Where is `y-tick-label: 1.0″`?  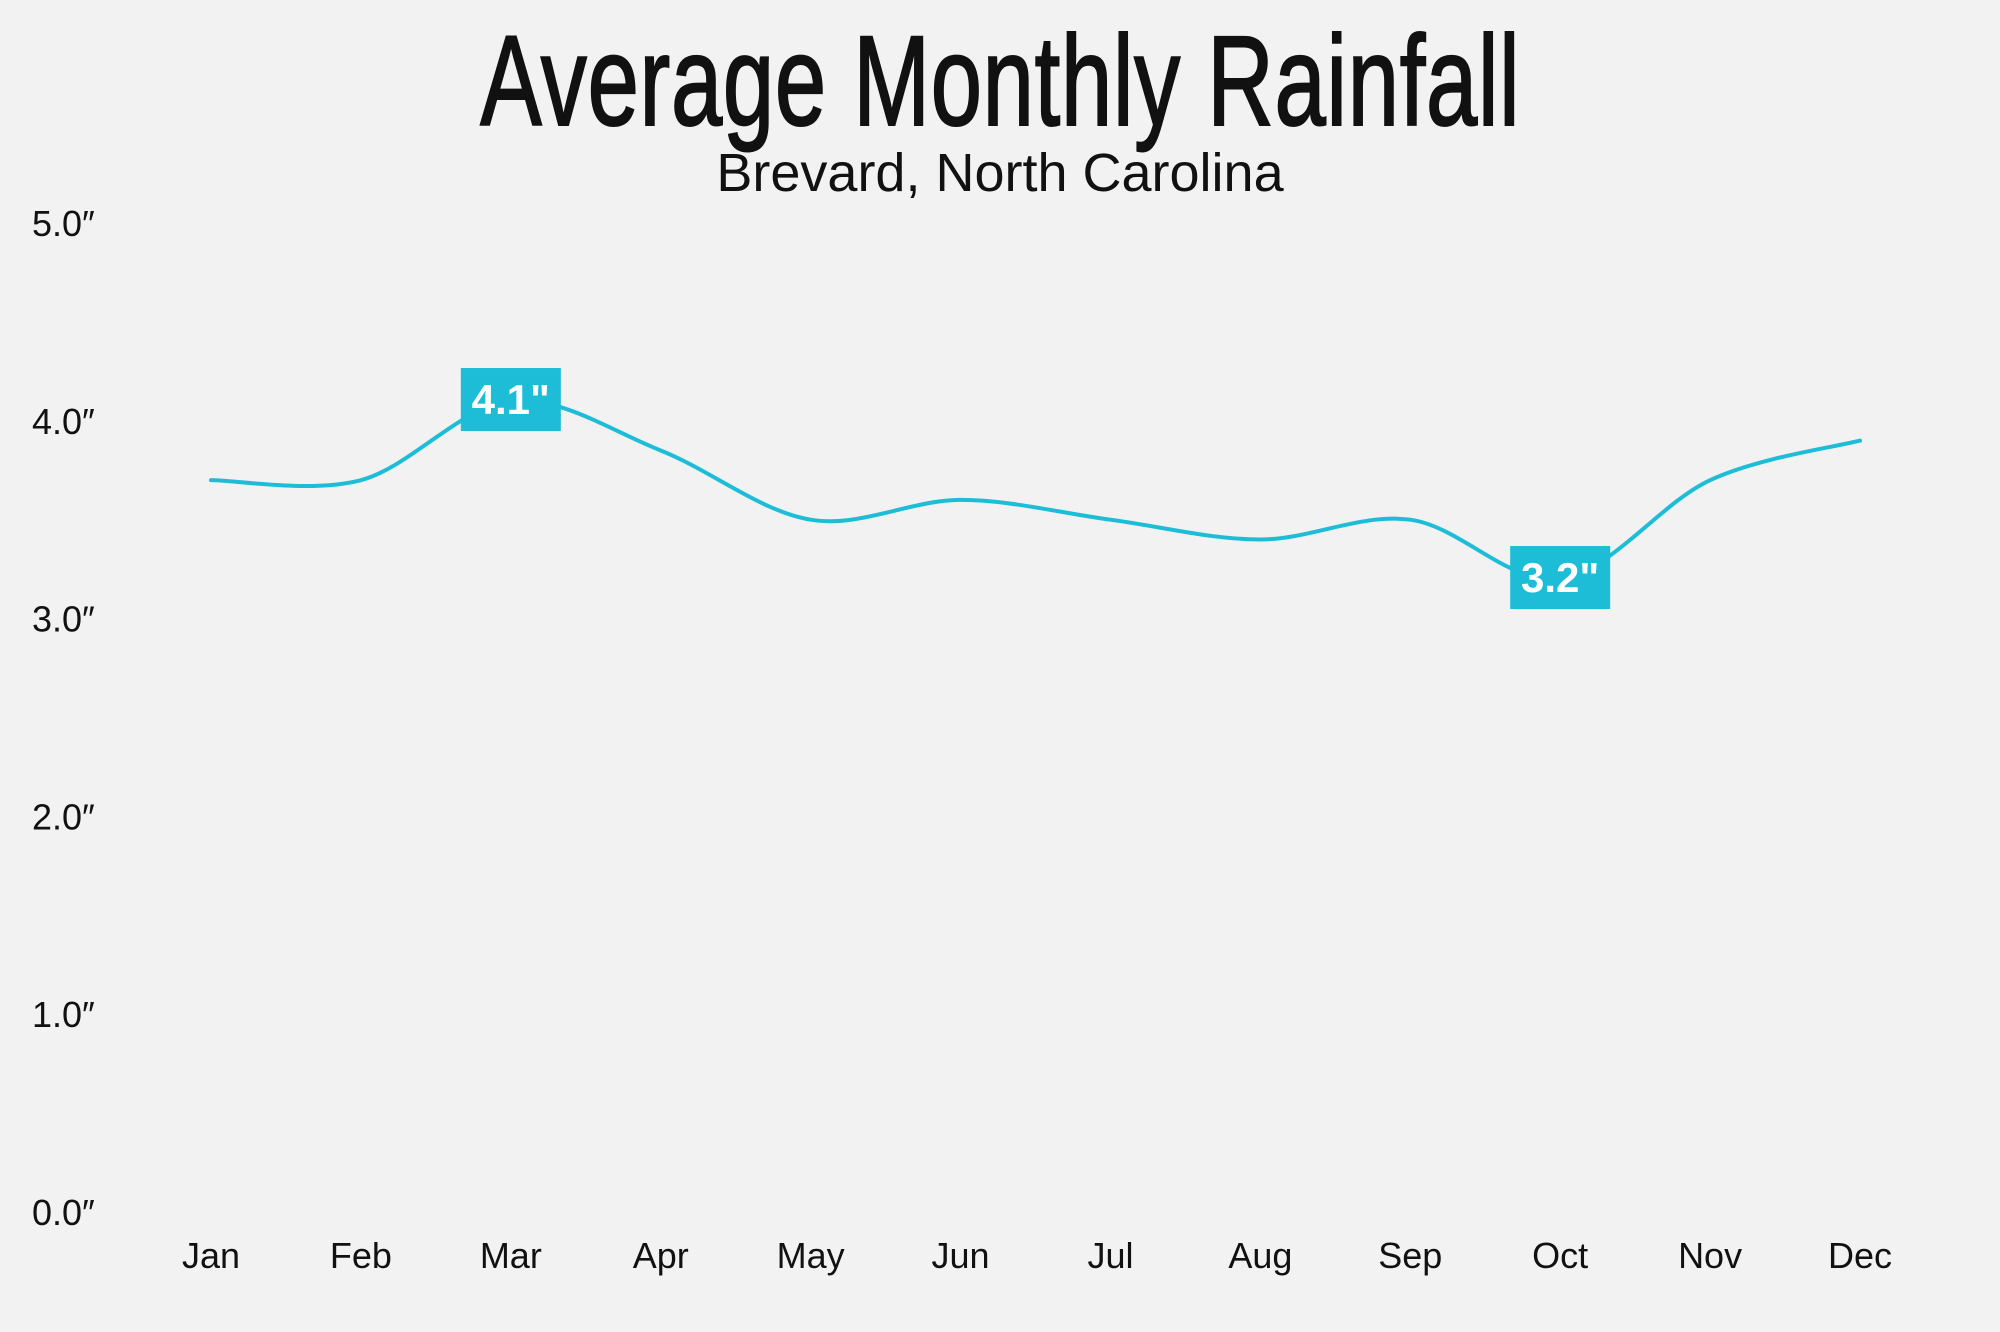 y-tick-label: 1.0″ is located at coordinates (63, 1014).